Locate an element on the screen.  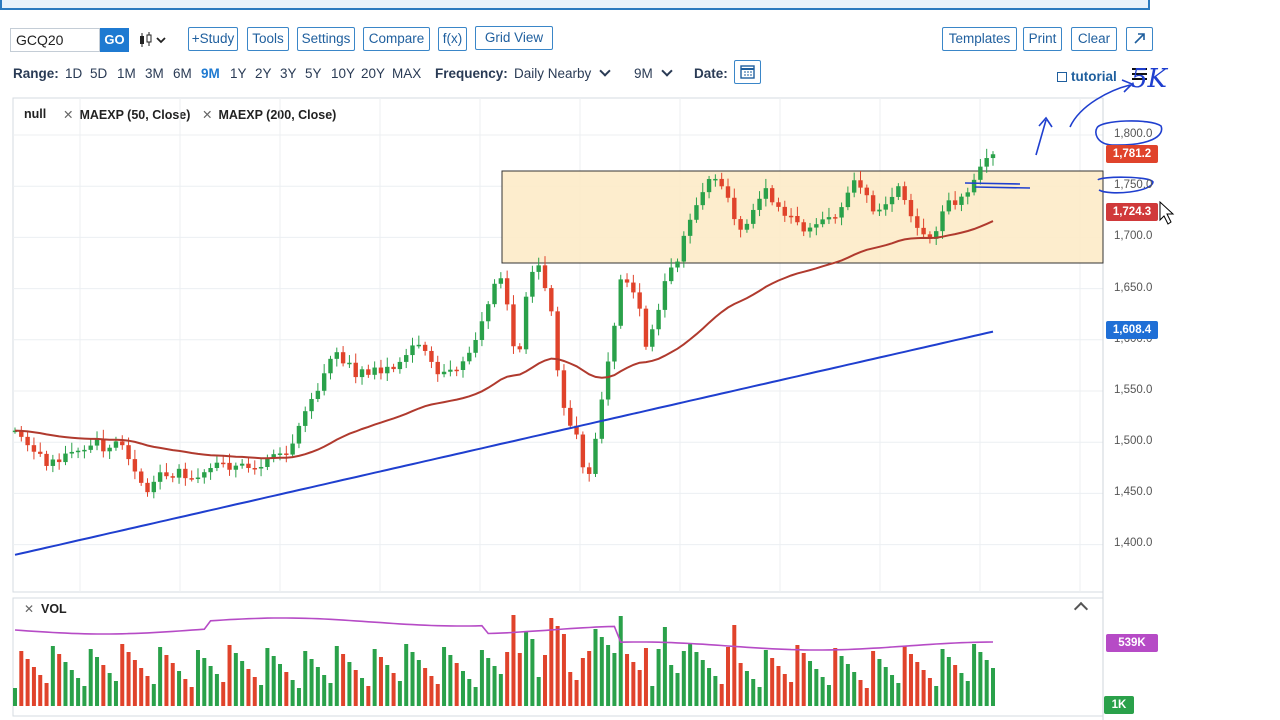
mouse-cursor-icon is located at coordinates (1167, 212).